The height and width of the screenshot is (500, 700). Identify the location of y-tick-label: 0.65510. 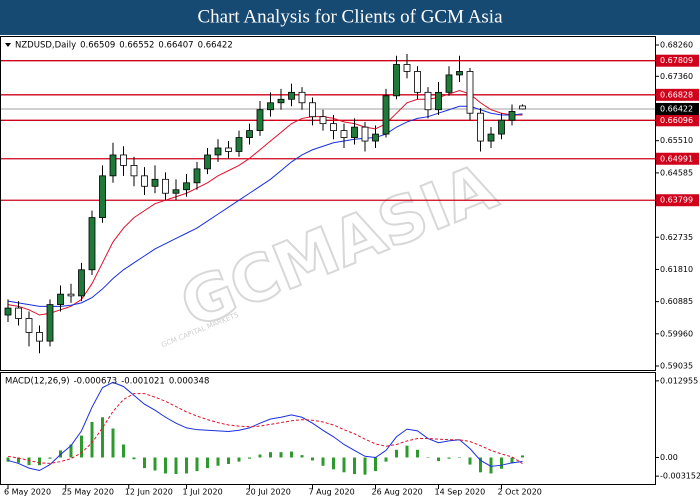
(676, 140).